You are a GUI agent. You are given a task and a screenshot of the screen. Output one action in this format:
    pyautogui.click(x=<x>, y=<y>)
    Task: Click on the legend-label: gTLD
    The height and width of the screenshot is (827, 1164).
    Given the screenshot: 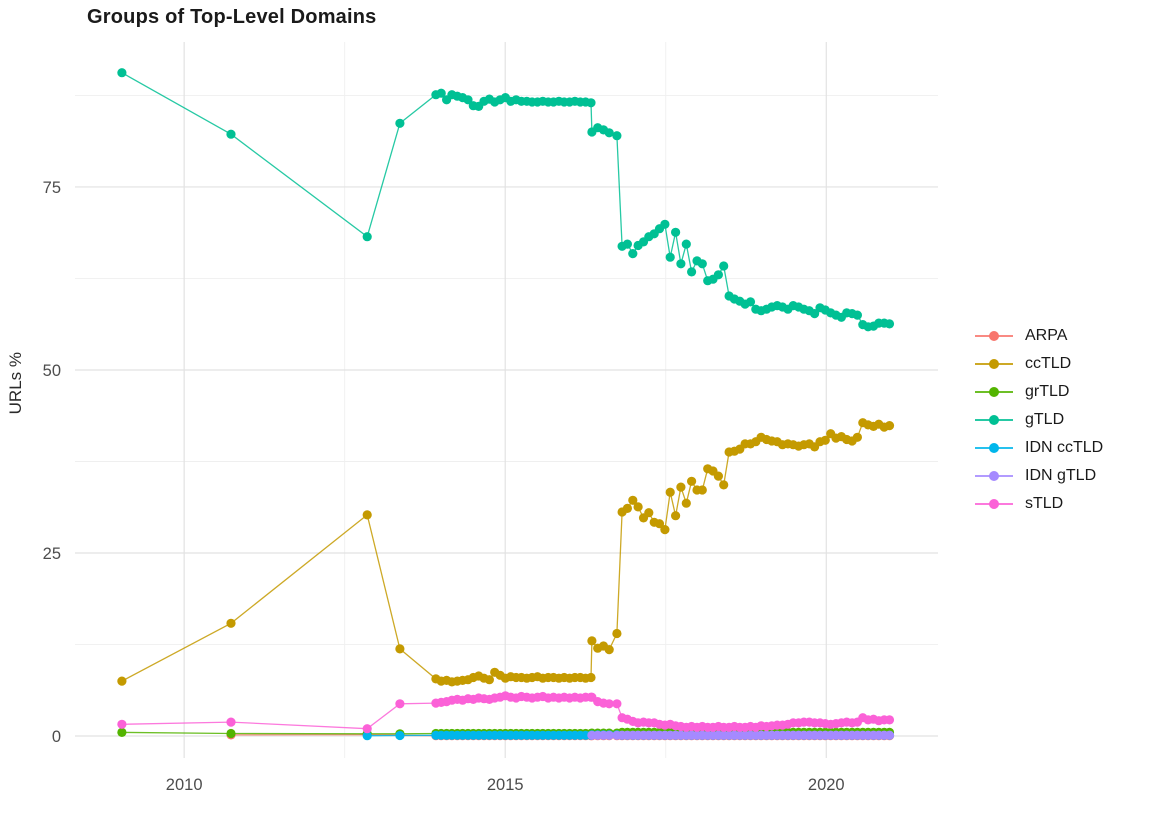 What is the action you would take?
    pyautogui.click(x=1045, y=419)
    